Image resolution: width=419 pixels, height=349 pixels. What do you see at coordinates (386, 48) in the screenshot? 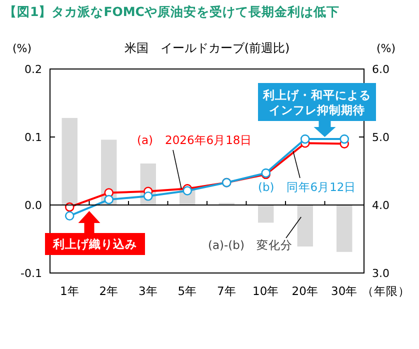
I see `y2-axis-title: (%)` at bounding box center [386, 48].